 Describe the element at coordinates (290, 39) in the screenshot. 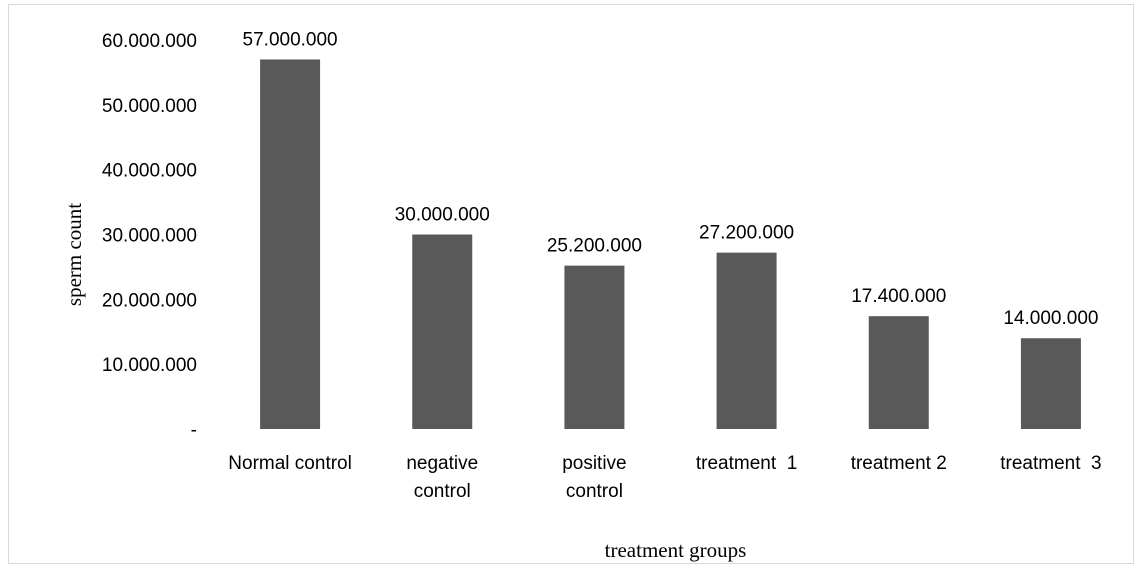

I see `bar-data-label: 57.000.000` at that location.